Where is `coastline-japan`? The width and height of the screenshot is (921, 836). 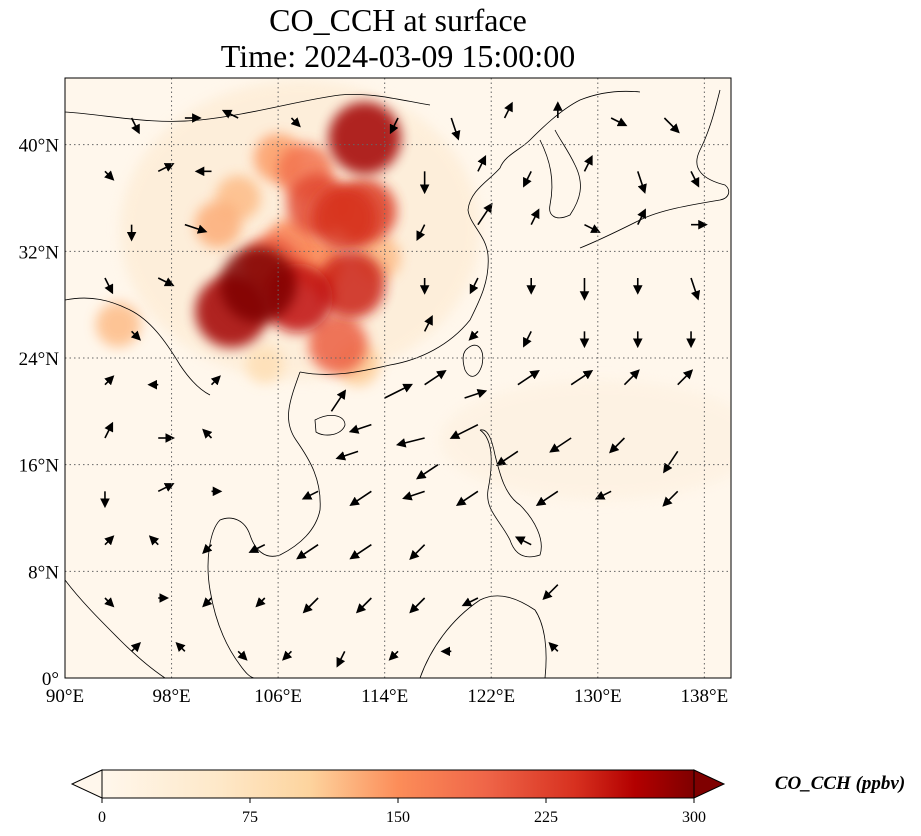
coastline-japan is located at coordinates (654, 169).